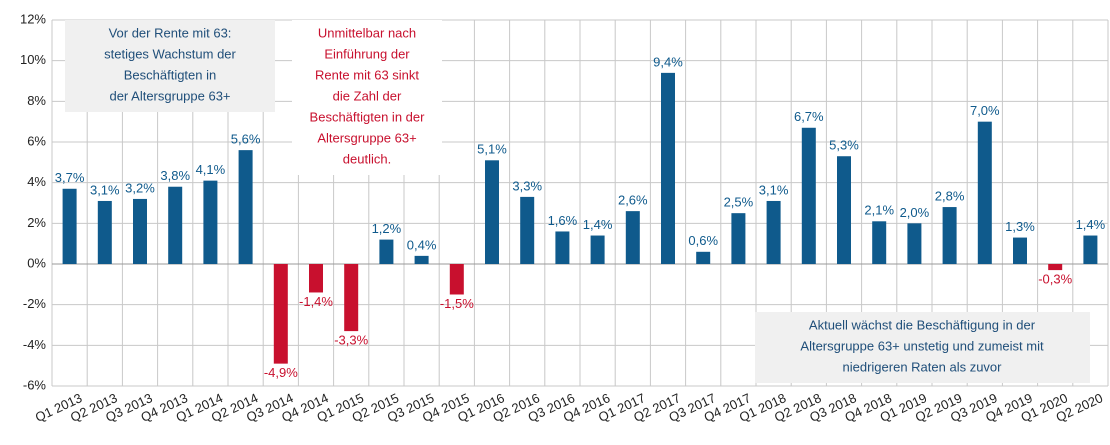  Describe the element at coordinates (703, 240) in the screenshot. I see `value-label: 0,6%` at that location.